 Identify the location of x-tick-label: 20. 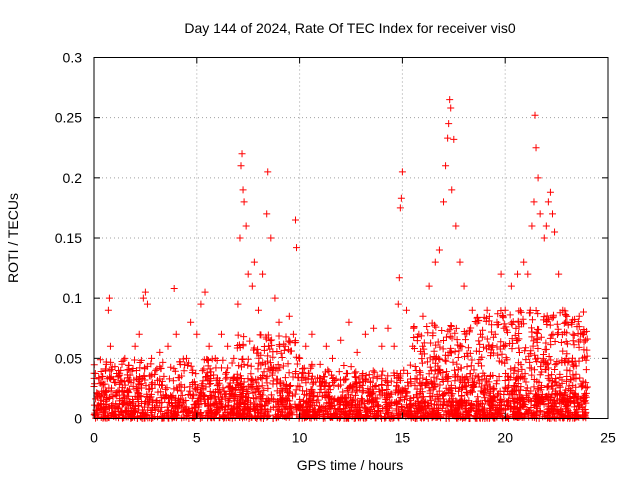
(505, 438).